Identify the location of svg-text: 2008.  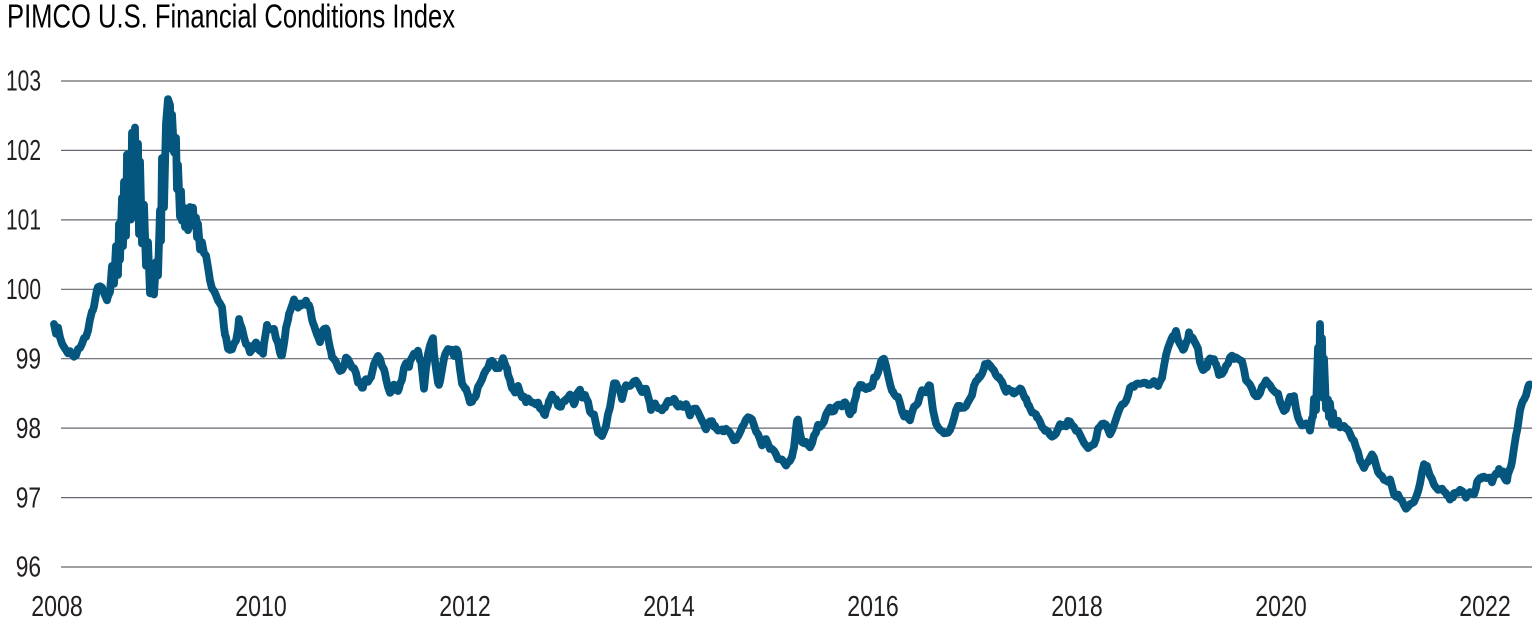
(56, 605).